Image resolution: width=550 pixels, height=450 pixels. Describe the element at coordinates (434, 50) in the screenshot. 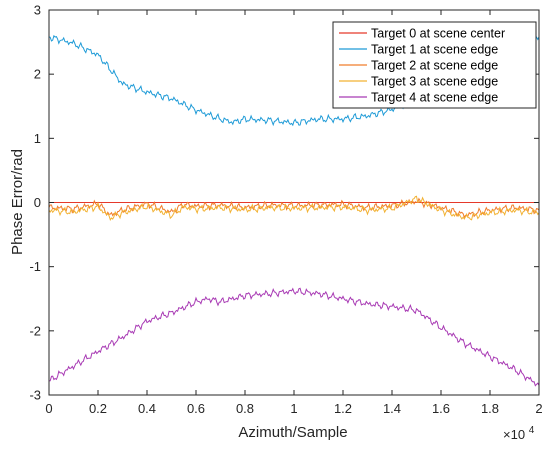

I see `legend-label: Target 1 at scene edge` at that location.